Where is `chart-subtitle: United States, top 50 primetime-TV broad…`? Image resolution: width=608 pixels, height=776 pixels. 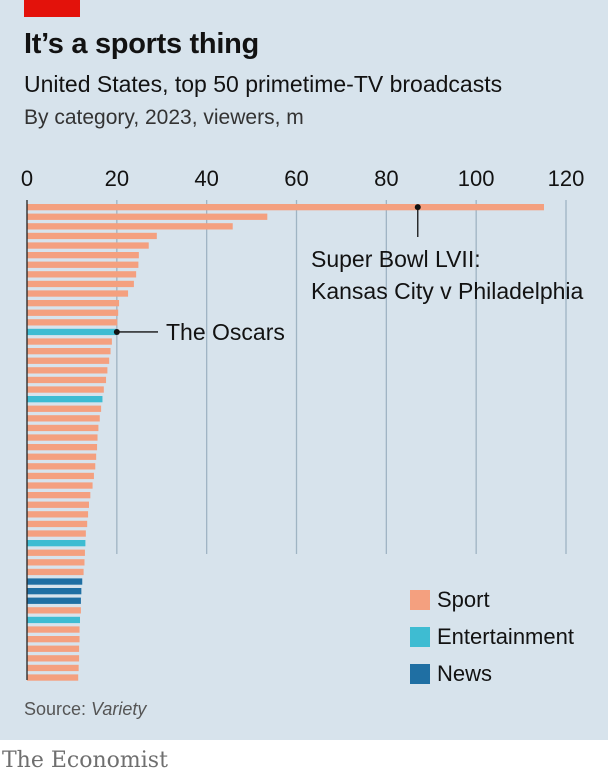 chart-subtitle: United States, top 50 primetime-TV broad… is located at coordinates (263, 84).